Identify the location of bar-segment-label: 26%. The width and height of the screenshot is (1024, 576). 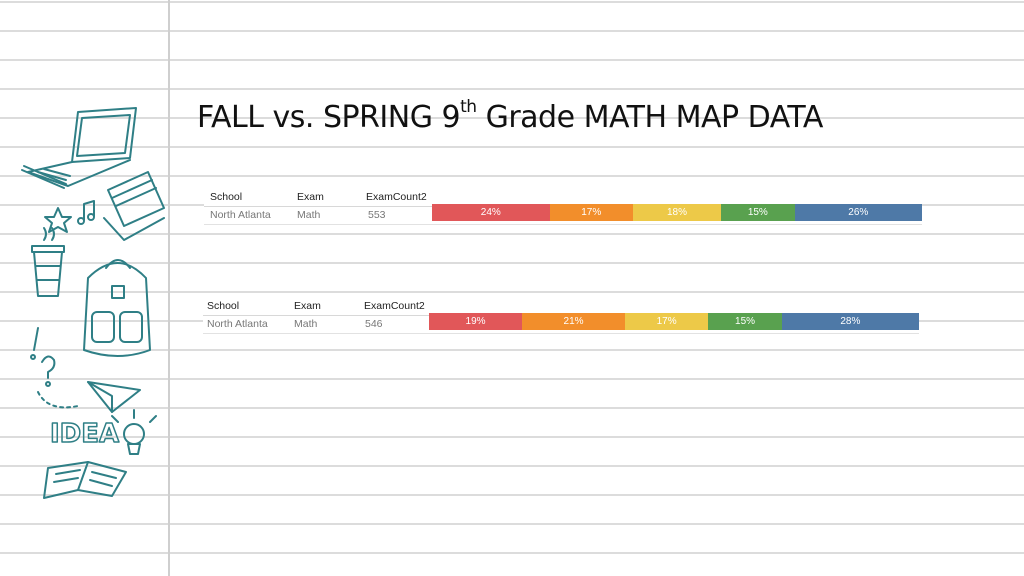
(858, 212).